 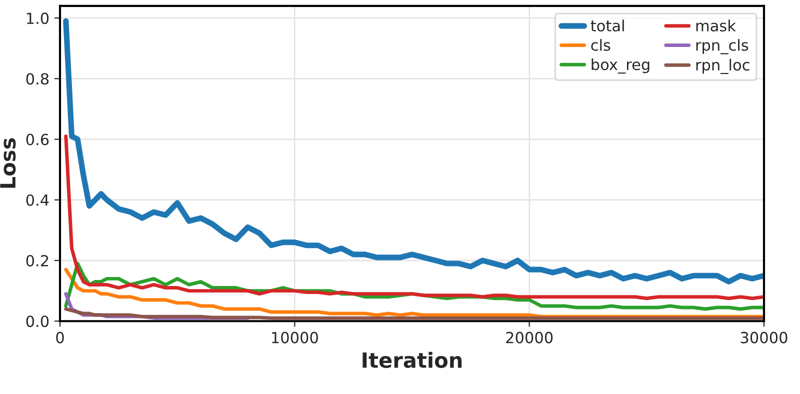 I want to click on legend-label: cls, so click(x=600, y=45).